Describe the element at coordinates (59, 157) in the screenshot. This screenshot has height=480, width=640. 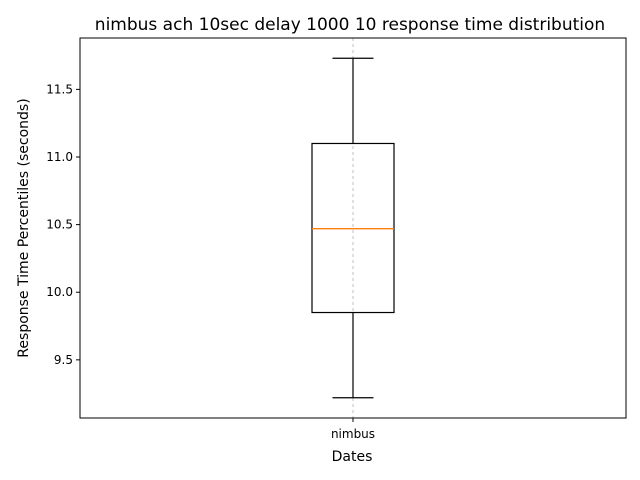
I see `y-tick-label: 11.0` at that location.